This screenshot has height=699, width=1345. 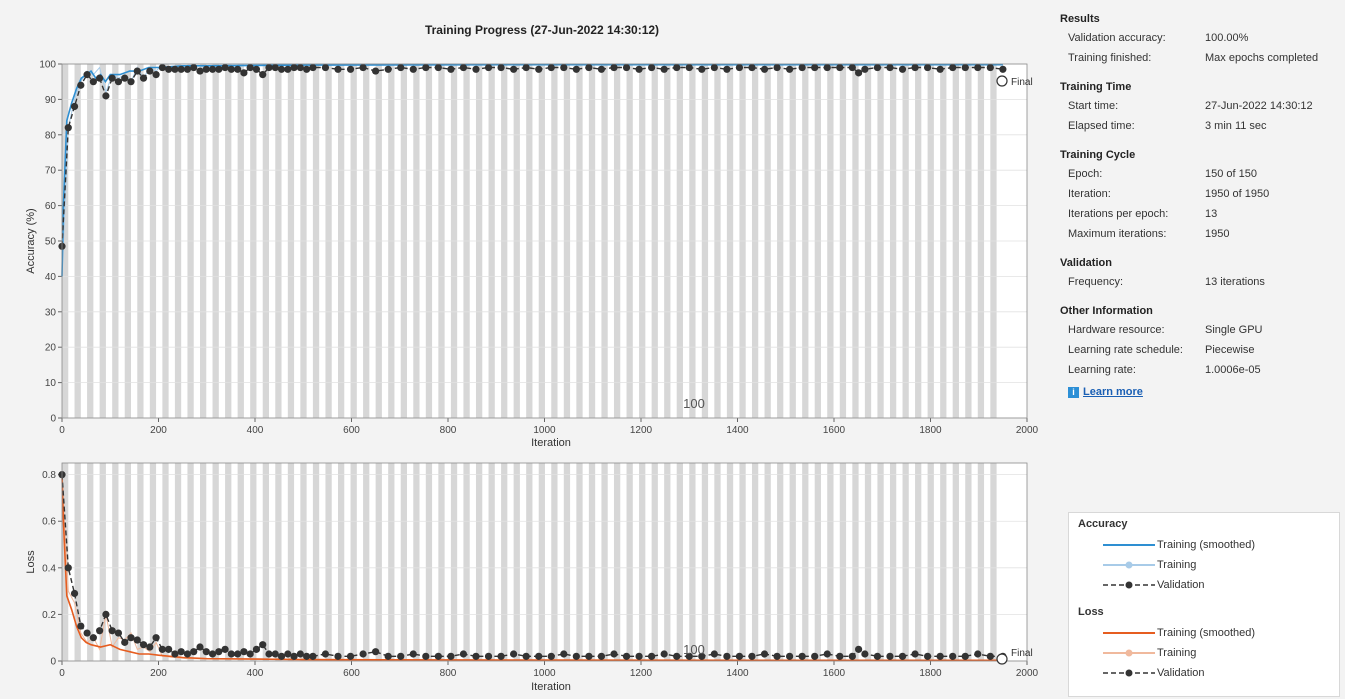 I want to click on info-icon: i, so click(x=1073, y=392).